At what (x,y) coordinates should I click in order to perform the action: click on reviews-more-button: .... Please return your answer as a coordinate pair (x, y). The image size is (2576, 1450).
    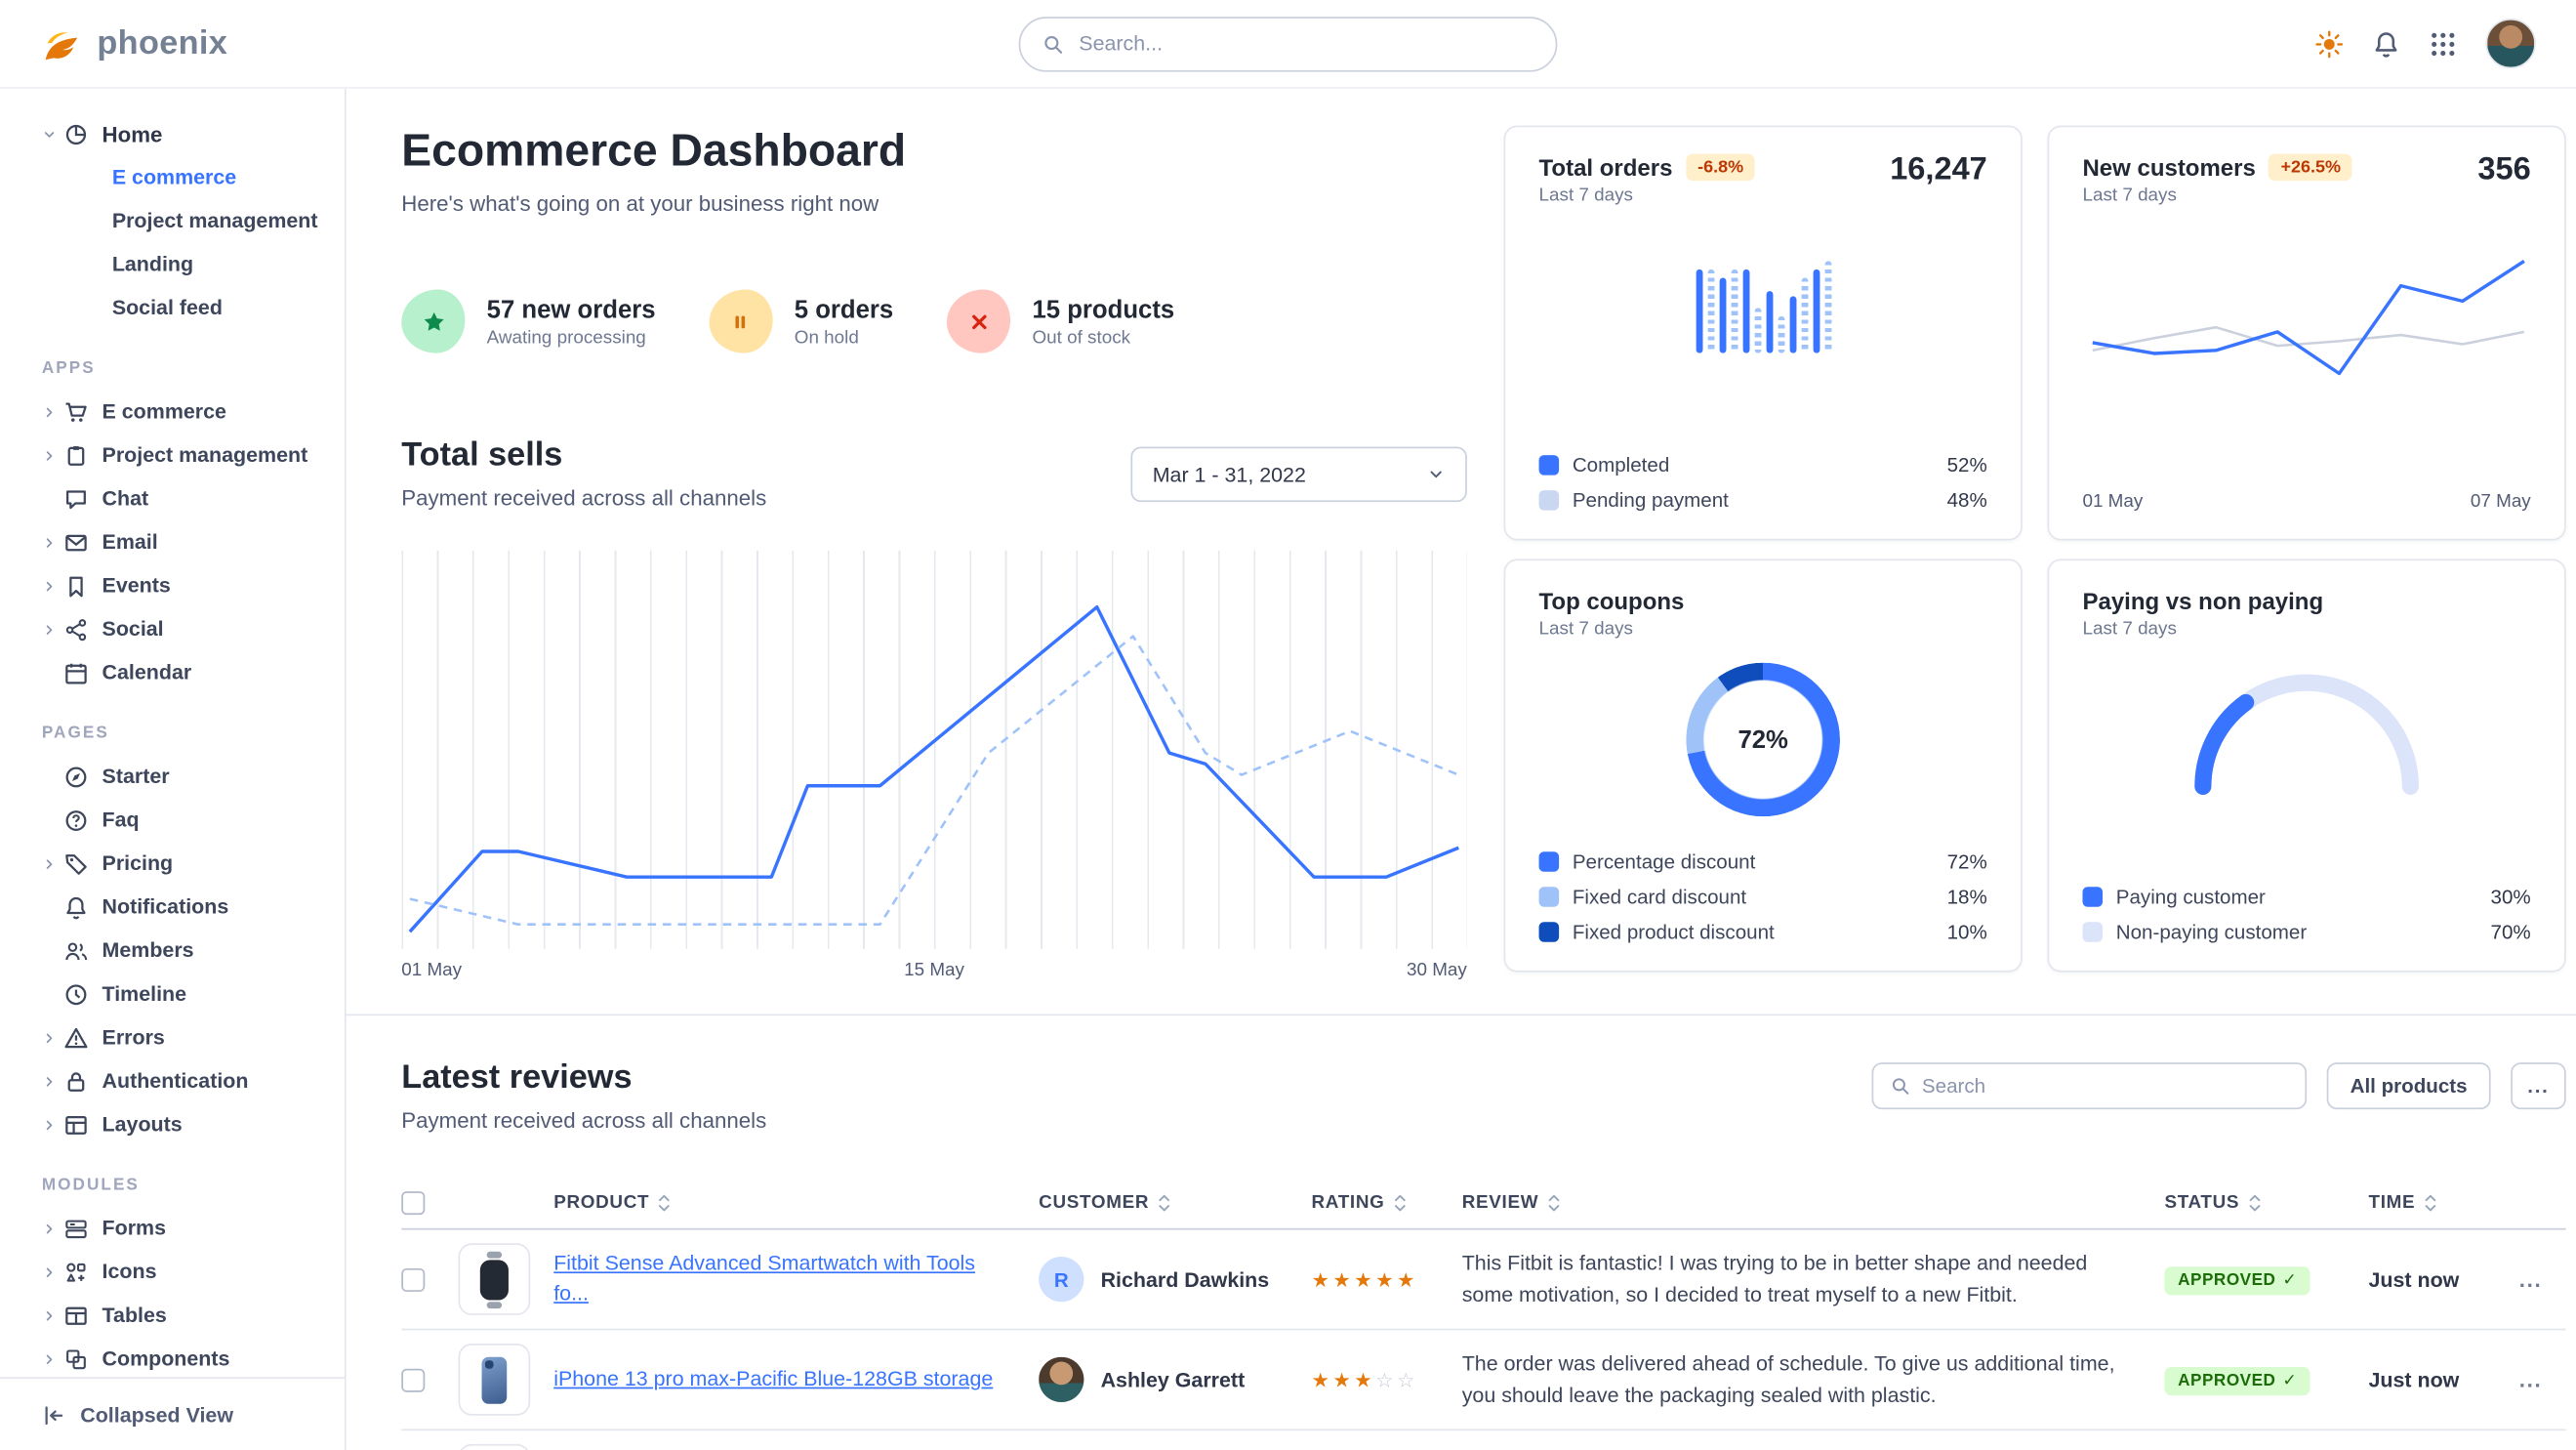
    Looking at the image, I should click on (2538, 1086).